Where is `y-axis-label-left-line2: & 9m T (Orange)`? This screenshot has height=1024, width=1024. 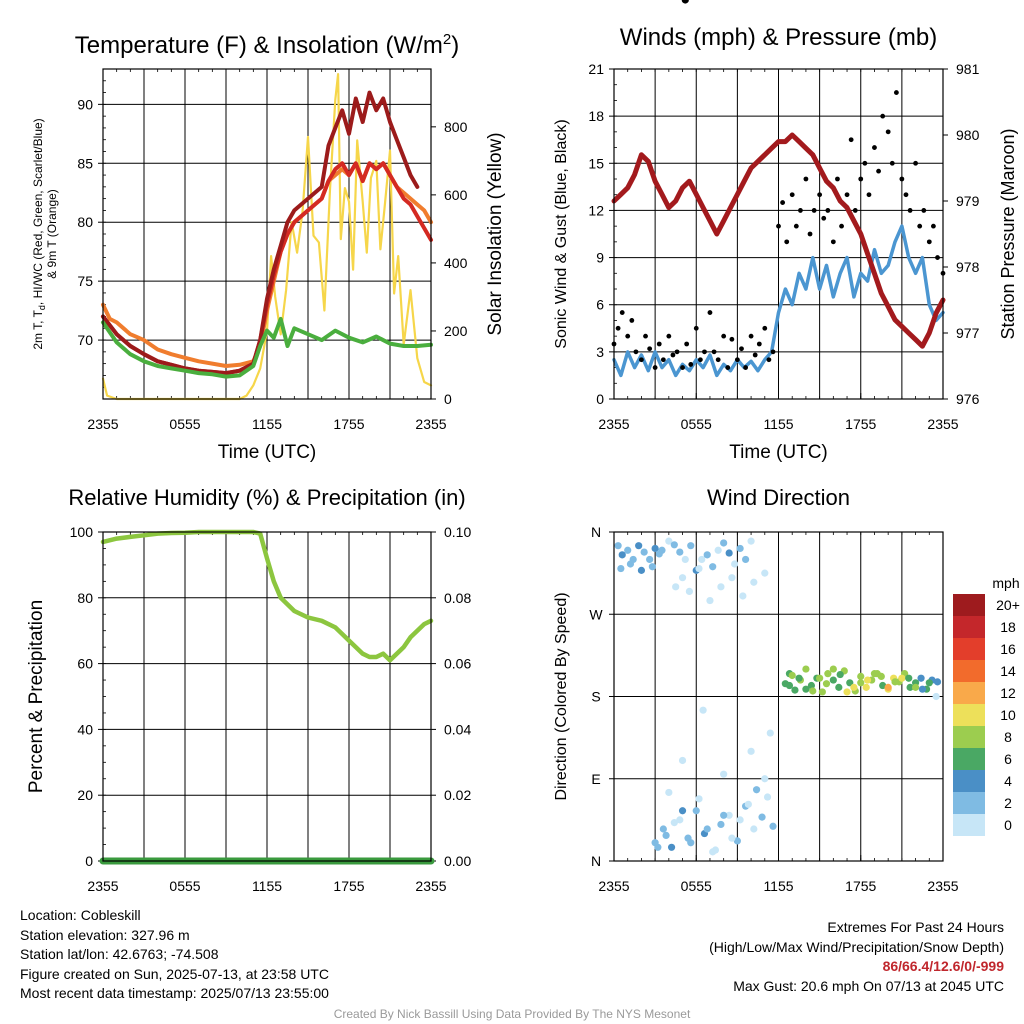
y-axis-label-left-line2: & 9m T (Orange) is located at coordinates (52, 234).